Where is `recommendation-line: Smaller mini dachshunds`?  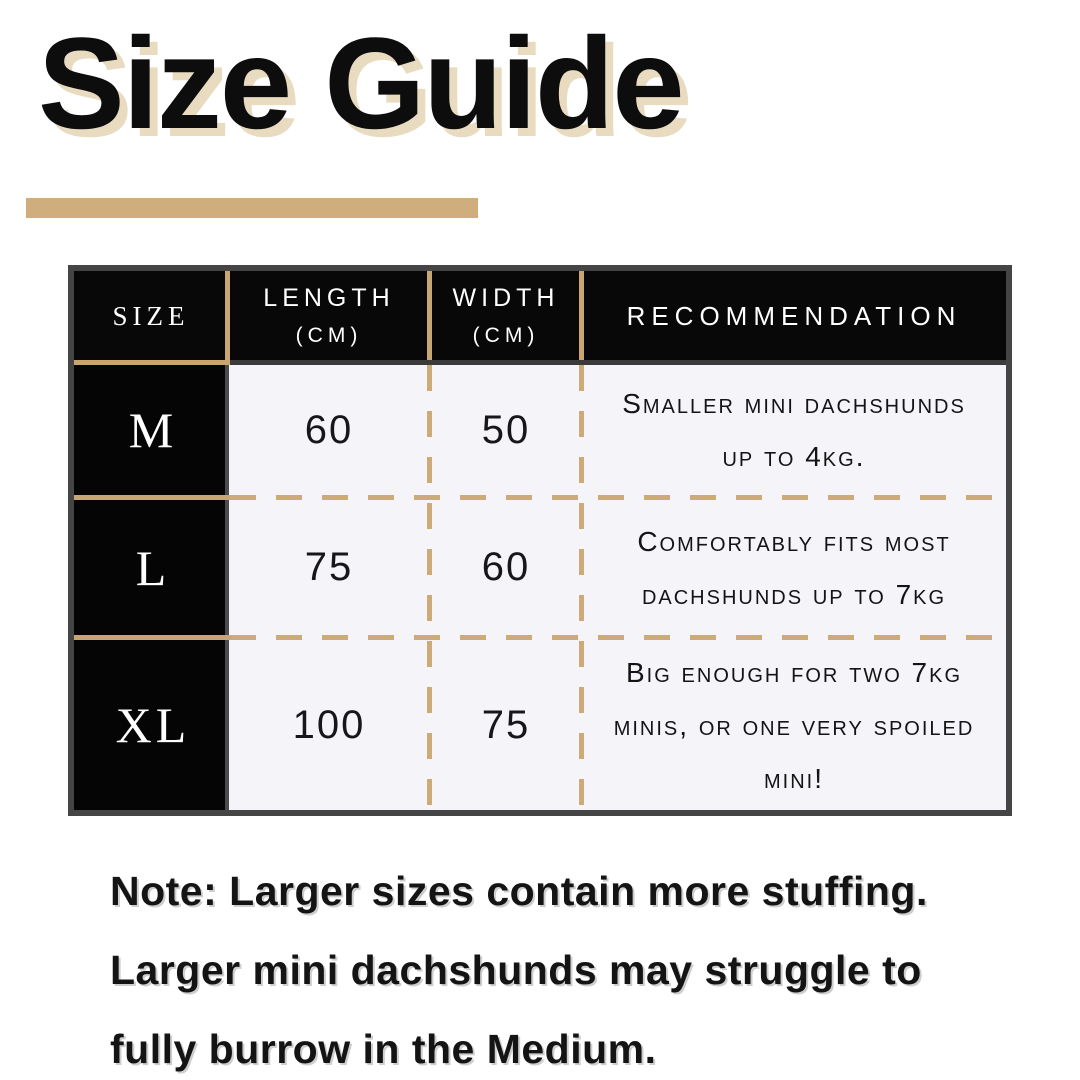
recommendation-line: Smaller mini dachshunds is located at coordinates (794, 403).